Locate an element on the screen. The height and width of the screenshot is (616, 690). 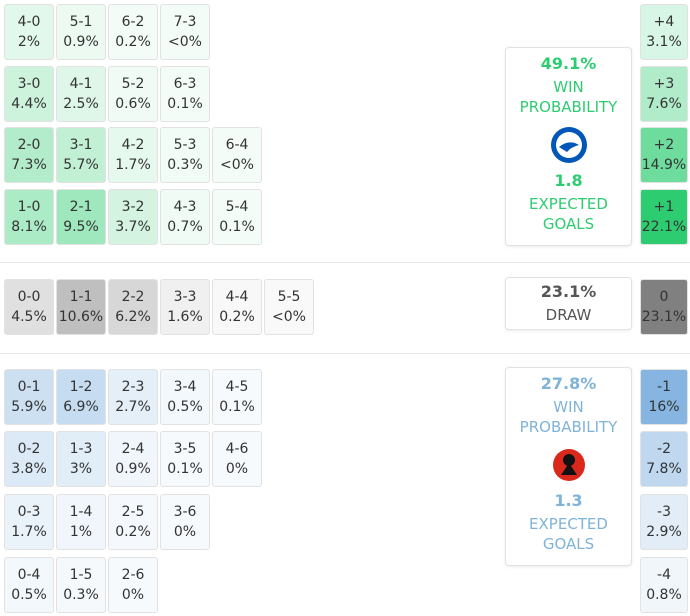
score: 5-1 is located at coordinates (81, 22).